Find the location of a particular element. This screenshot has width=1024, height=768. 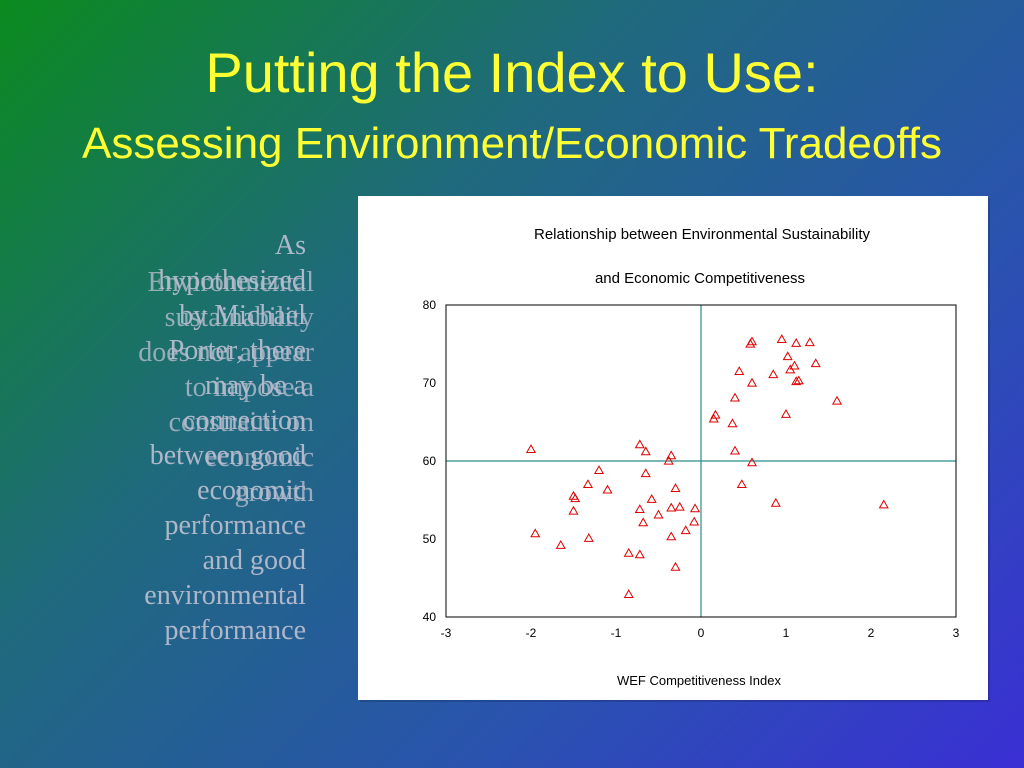

ghost-front-line: hypothesized is located at coordinates (232, 280).